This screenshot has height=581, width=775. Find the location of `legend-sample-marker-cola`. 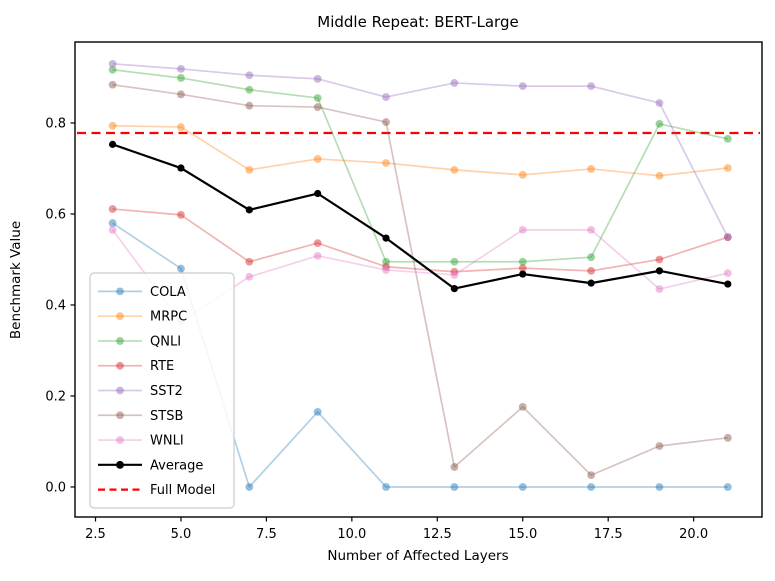

legend-sample-marker-cola is located at coordinates (120, 291).